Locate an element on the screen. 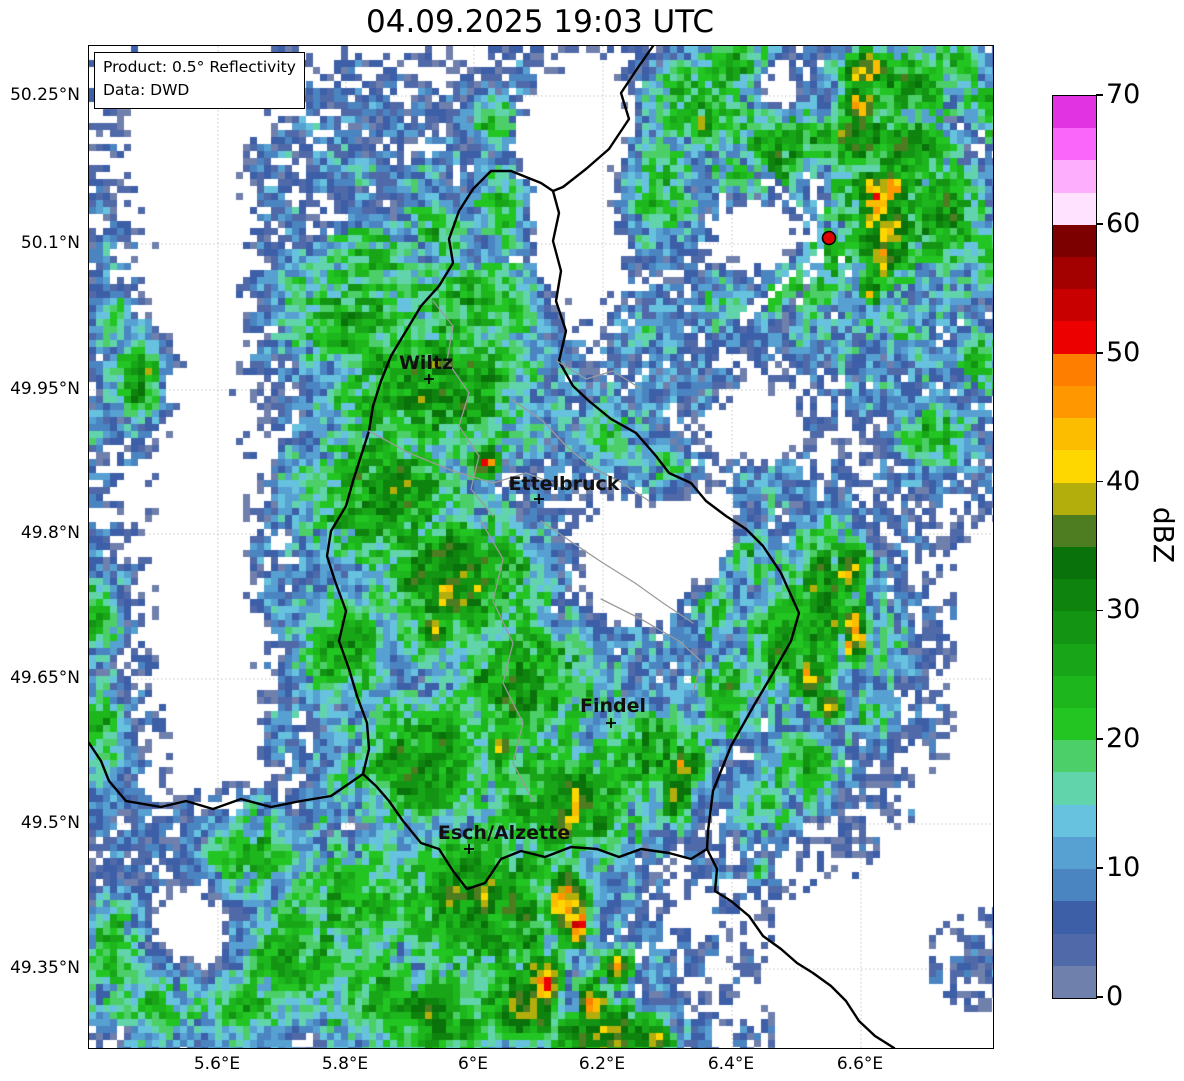 Image resolution: width=1184 pixels, height=1081 pixels. lon-tick-label: 6.4°E is located at coordinates (731, 1064).